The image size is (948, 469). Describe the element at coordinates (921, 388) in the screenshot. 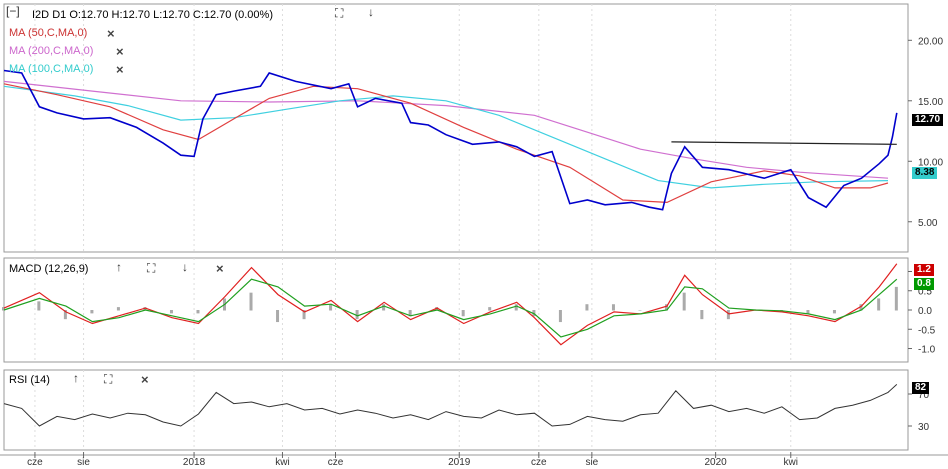

I see `rsi-value-tag: 82` at that location.